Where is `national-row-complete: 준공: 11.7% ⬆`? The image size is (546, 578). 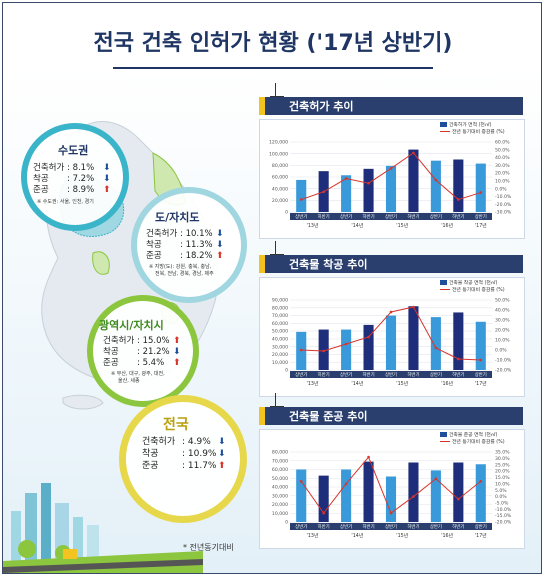 national-row-complete: 준공: 11.7% ⬆ is located at coordinates (184, 466).